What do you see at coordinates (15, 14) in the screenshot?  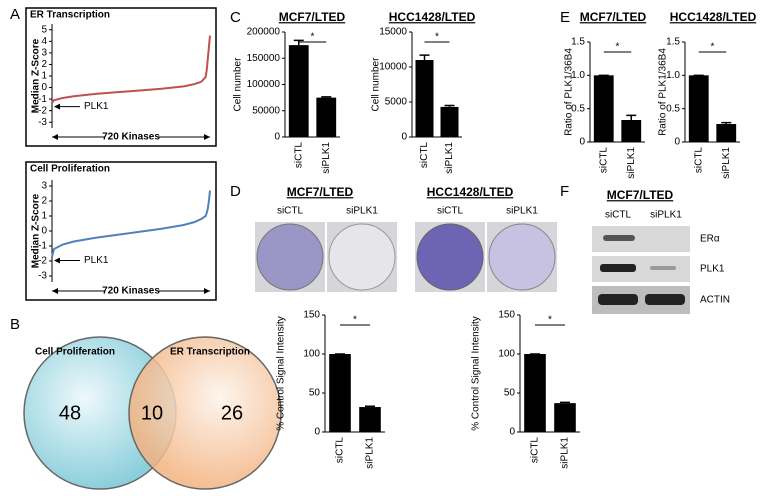 I see `panel-label: A` at bounding box center [15, 14].